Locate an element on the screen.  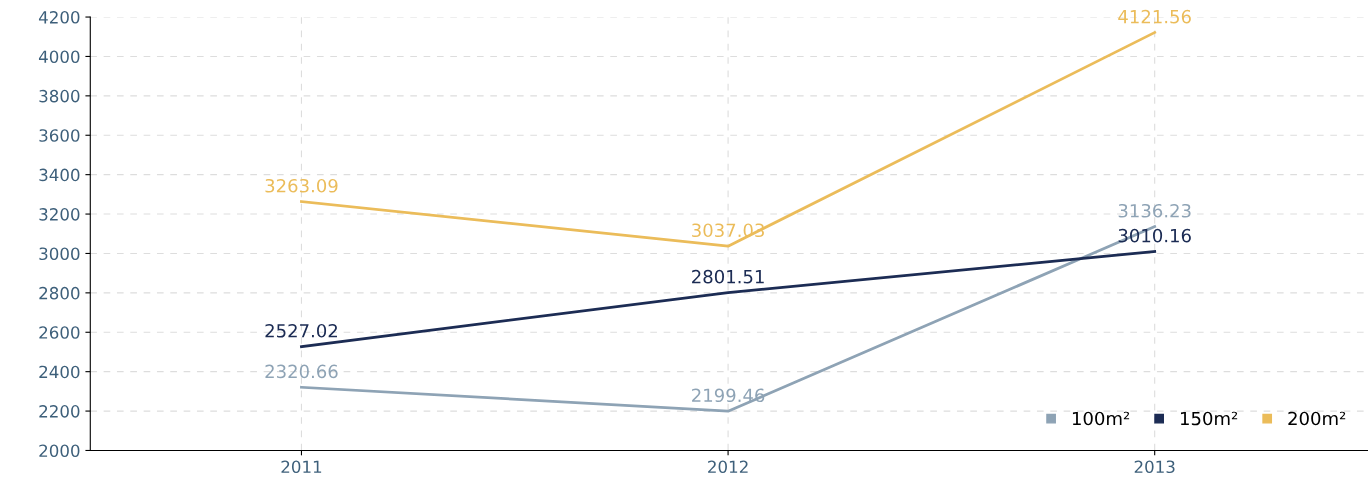
y-tick-label: 4000 is located at coordinates (59, 57).